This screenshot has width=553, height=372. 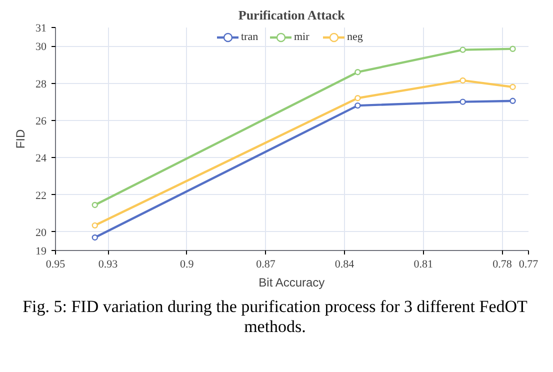 I want to click on x-tick-label: 0.93, so click(x=108, y=264).